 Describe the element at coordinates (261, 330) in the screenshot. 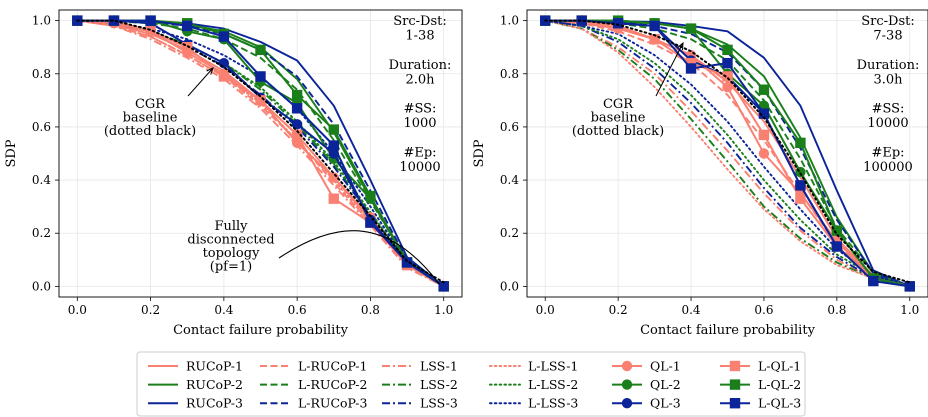

I see `x-axis-label: Contact failure probability` at that location.